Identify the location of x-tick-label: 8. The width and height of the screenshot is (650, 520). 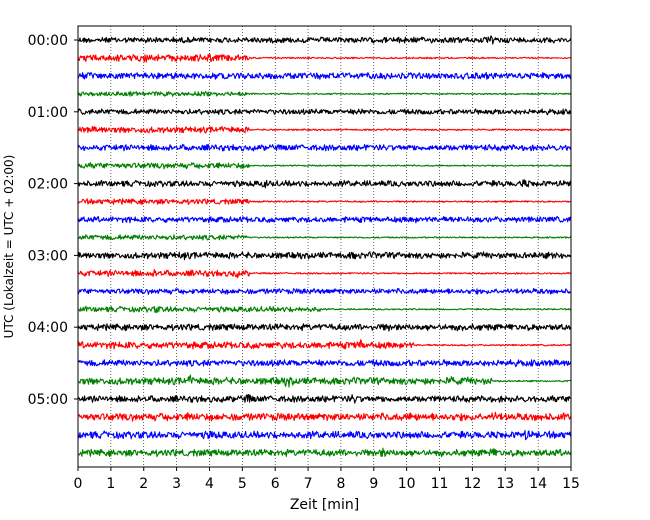
(340, 484).